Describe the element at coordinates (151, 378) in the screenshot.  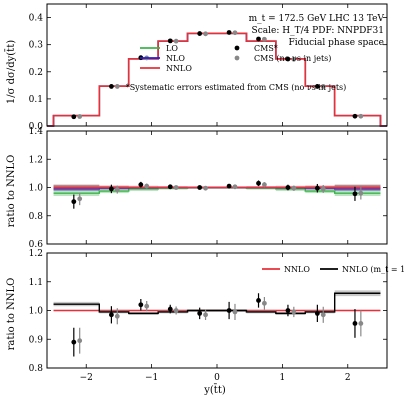
I see `x-tick-label: −1` at that location.